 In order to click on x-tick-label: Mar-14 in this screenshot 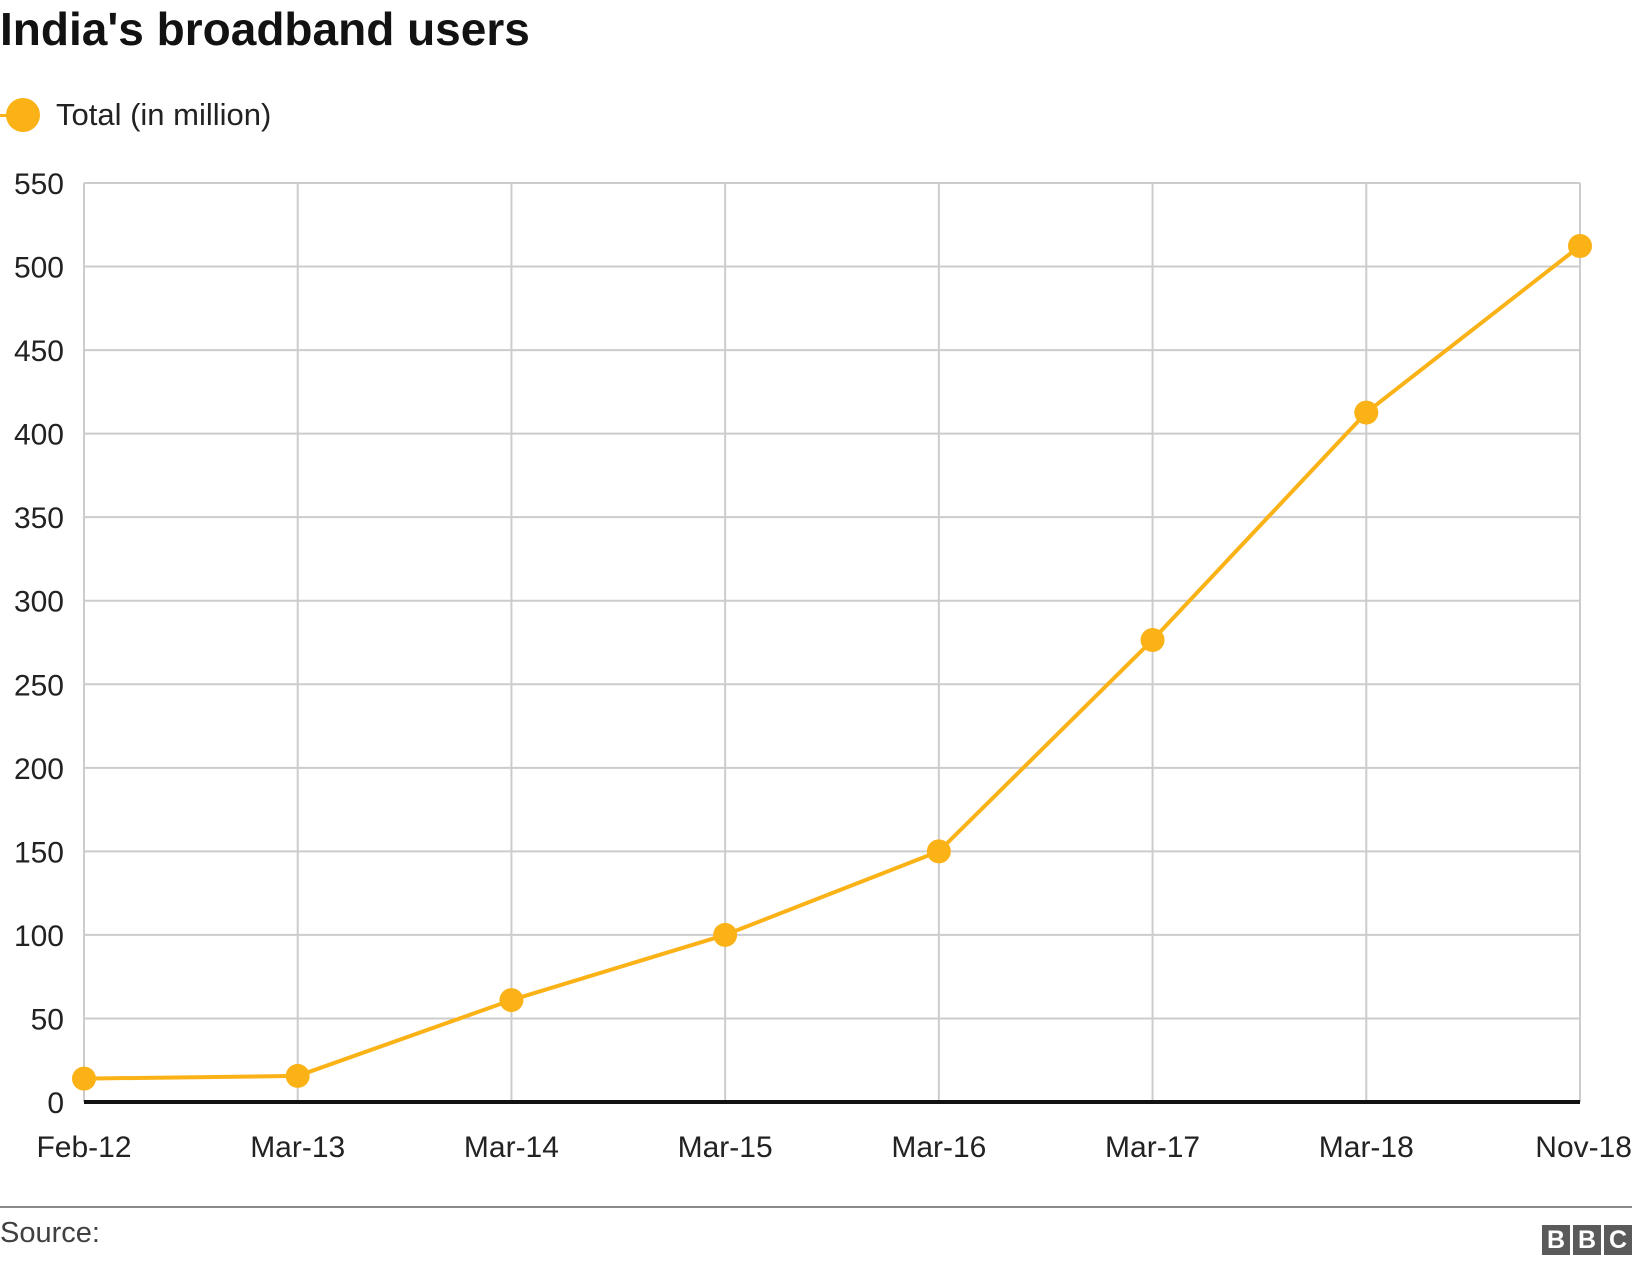, I will do `click(511, 1147)`.